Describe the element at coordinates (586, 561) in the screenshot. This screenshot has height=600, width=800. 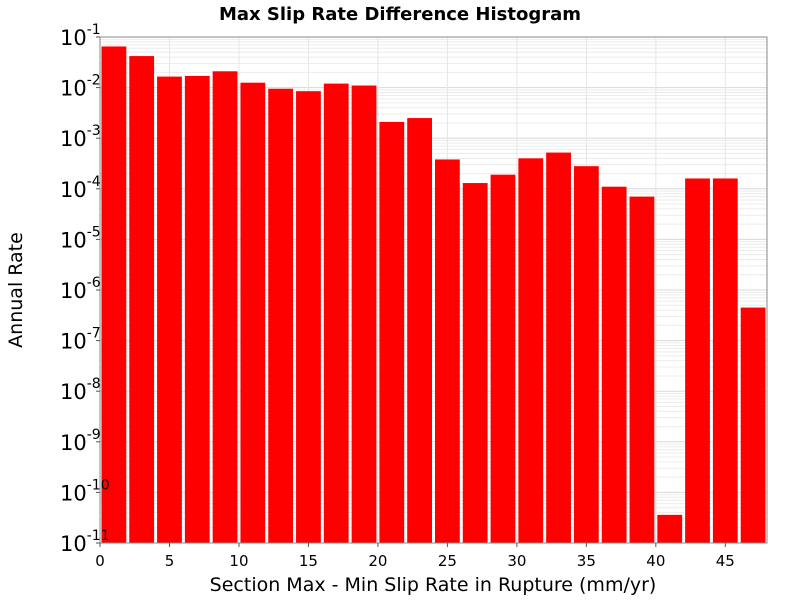
I see `x-tick-label: 35` at that location.